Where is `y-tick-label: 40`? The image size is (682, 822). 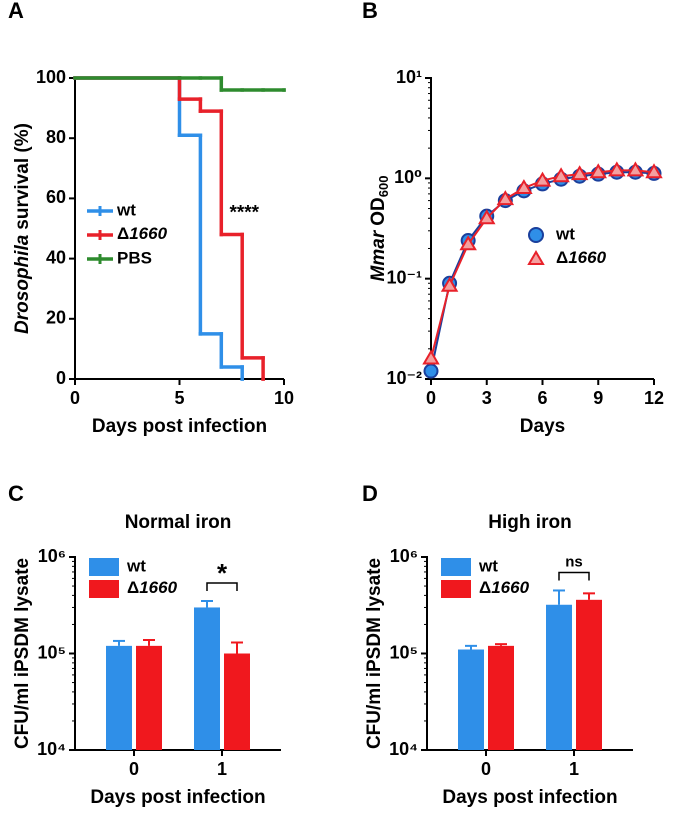
y-tick-label: 40 is located at coordinates (56, 257).